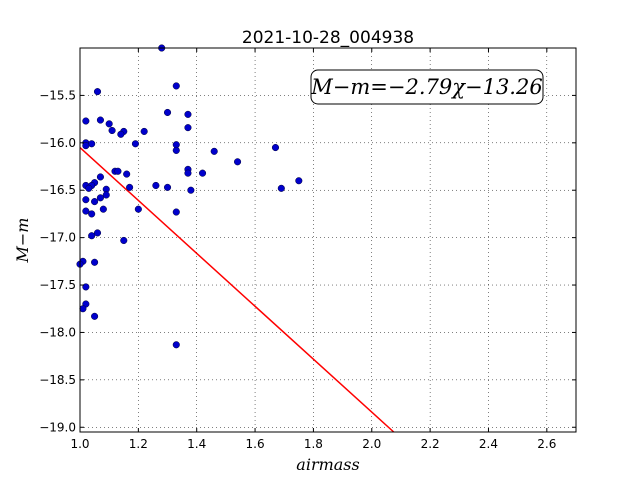 The image size is (640, 480). I want to click on chart-title: 2021-10-28_004938, so click(328, 38).